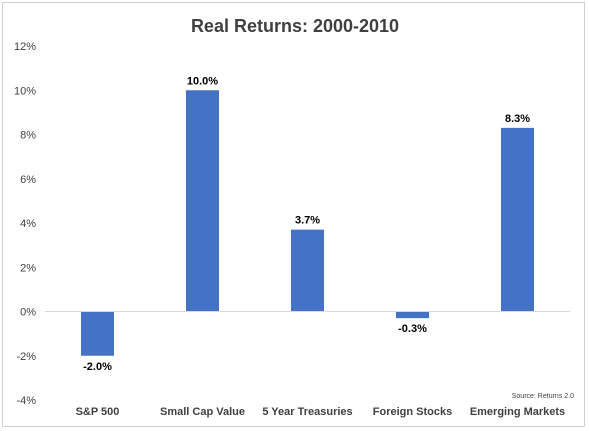  What do you see at coordinates (412, 412) in the screenshot?
I see `x-tick-label: Foreign Stocks` at bounding box center [412, 412].